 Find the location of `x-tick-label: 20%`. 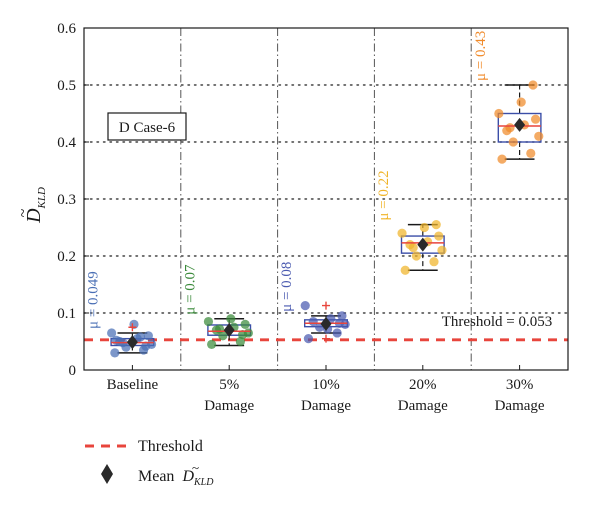

x-tick-label: 20% is located at coordinates (423, 385).